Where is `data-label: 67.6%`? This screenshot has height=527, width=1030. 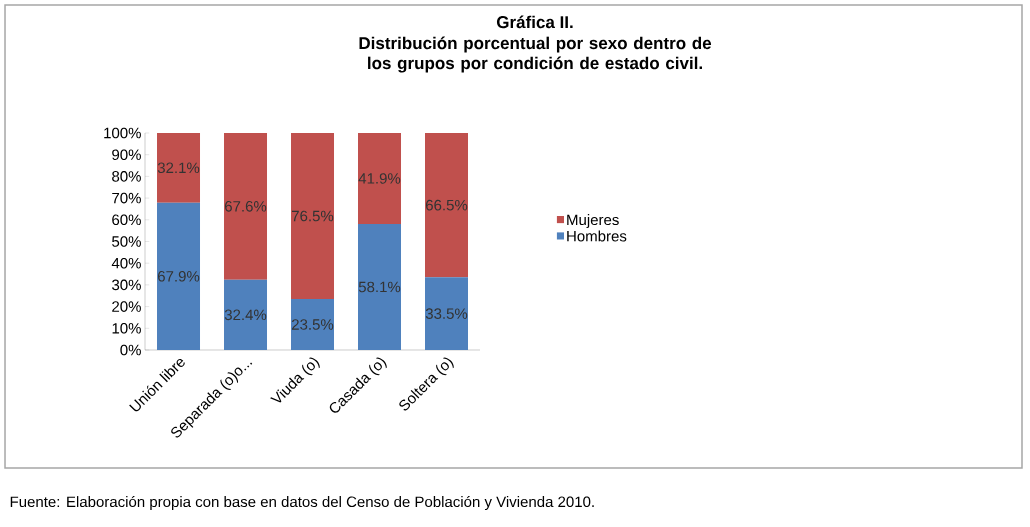
data-label: 67.6% is located at coordinates (246, 206).